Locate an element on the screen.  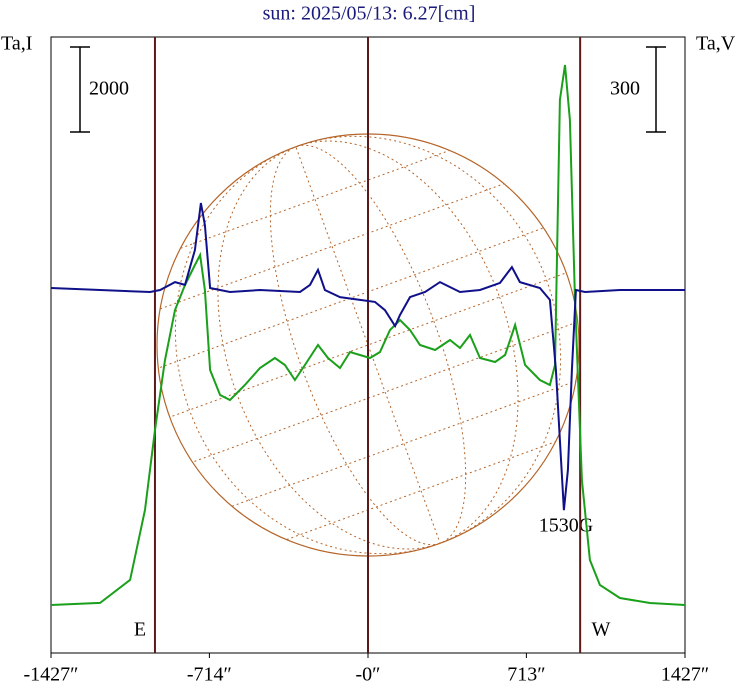
annotation: E is located at coordinates (140, 630).